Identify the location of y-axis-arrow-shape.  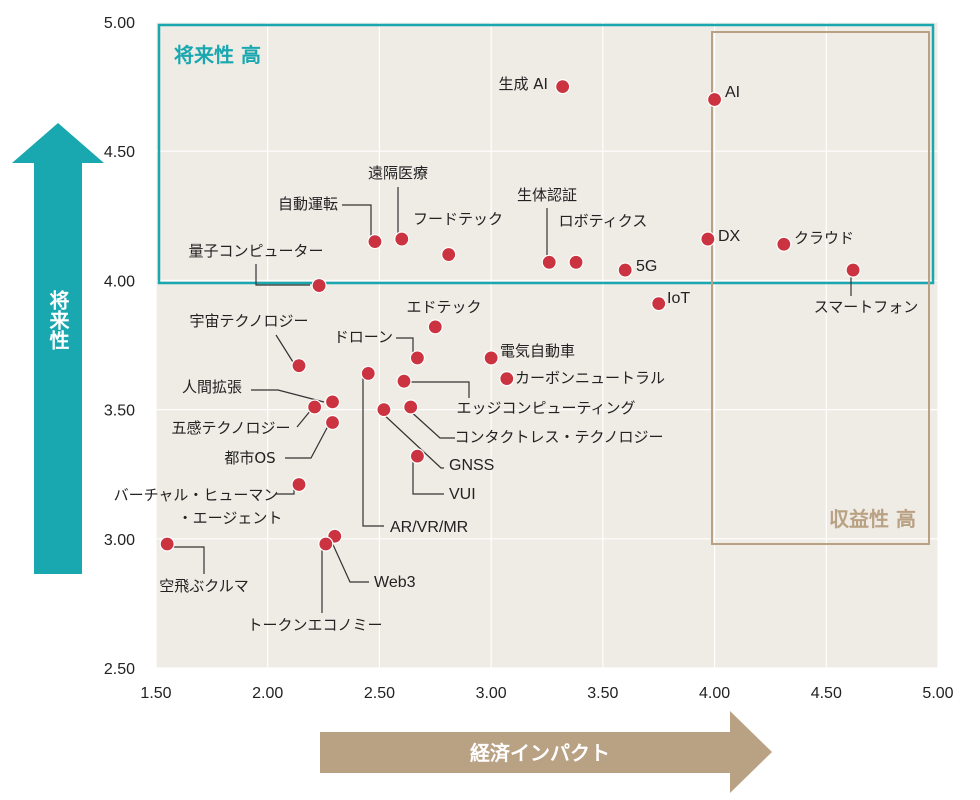
(58, 348).